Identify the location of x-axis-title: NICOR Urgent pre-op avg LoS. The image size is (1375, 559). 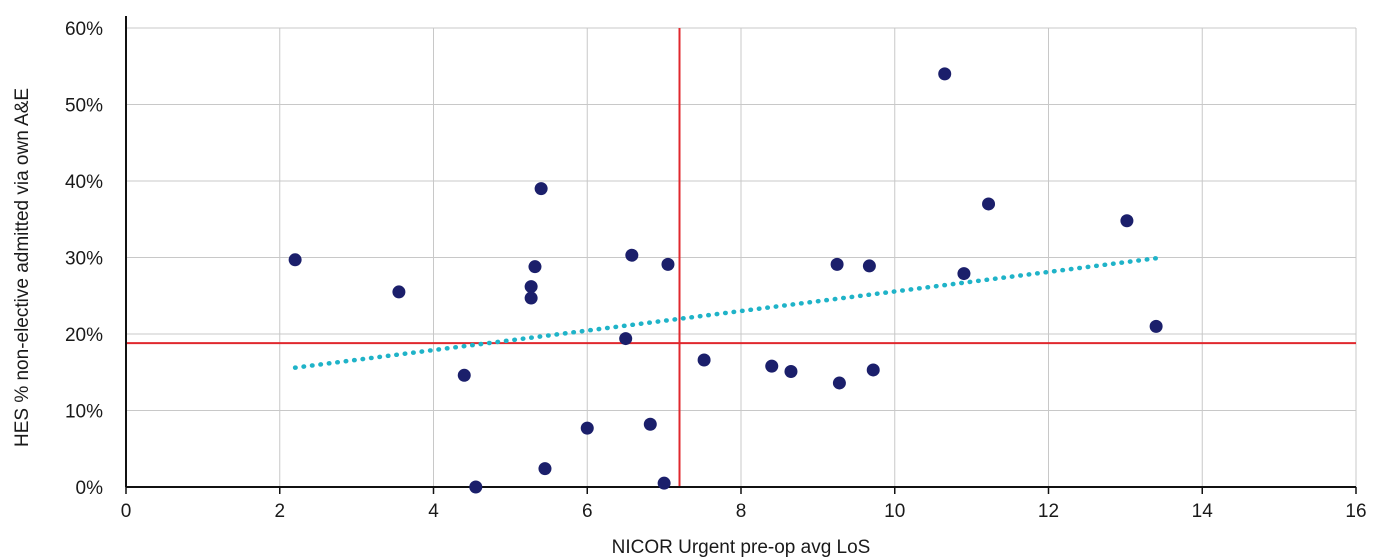
(741, 547).